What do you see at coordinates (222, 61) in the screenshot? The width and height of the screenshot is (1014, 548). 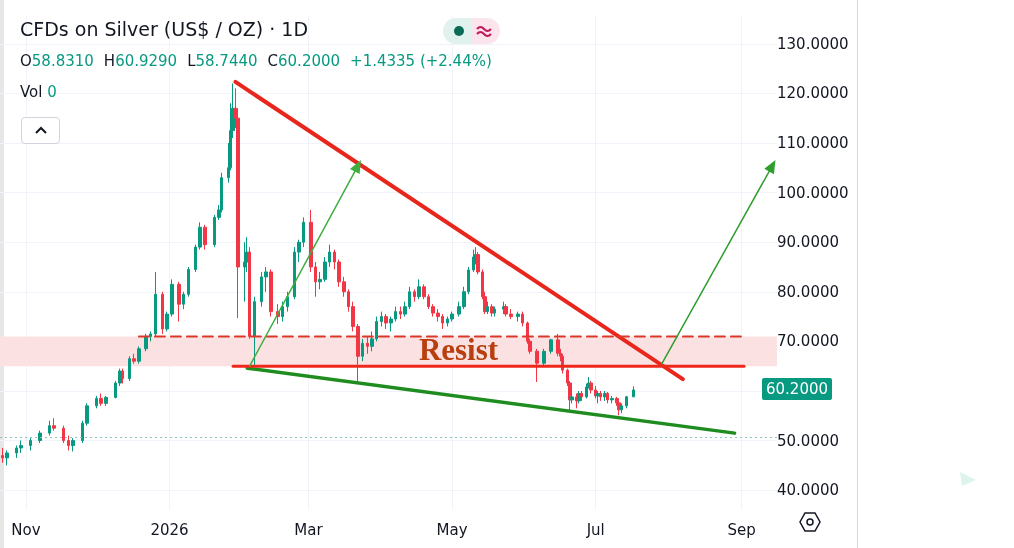 I see `annotation: L58.7440` at bounding box center [222, 61].